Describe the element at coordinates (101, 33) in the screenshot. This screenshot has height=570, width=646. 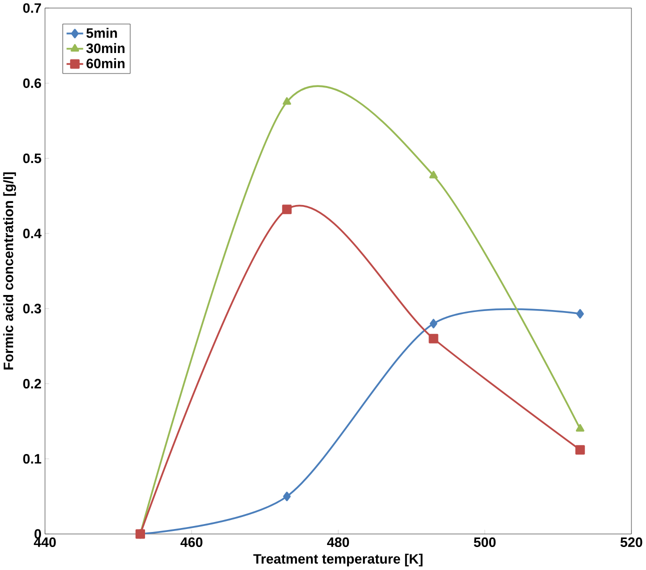
I see `legend-label: 5min` at that location.